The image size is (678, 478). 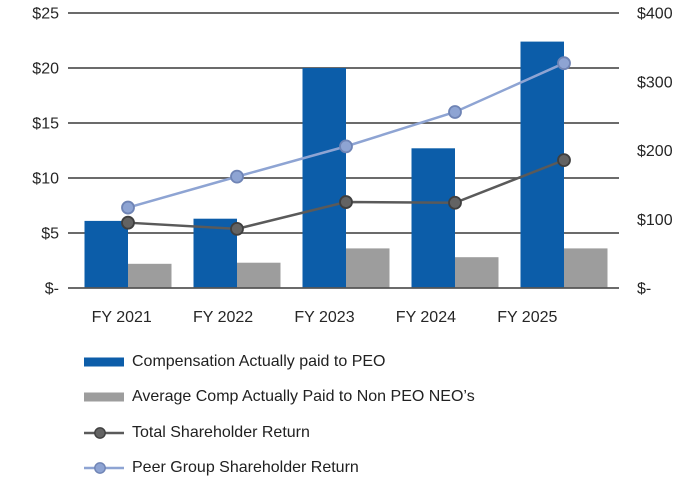 I want to click on x-axis-category-label: FY 2022, so click(x=223, y=317).